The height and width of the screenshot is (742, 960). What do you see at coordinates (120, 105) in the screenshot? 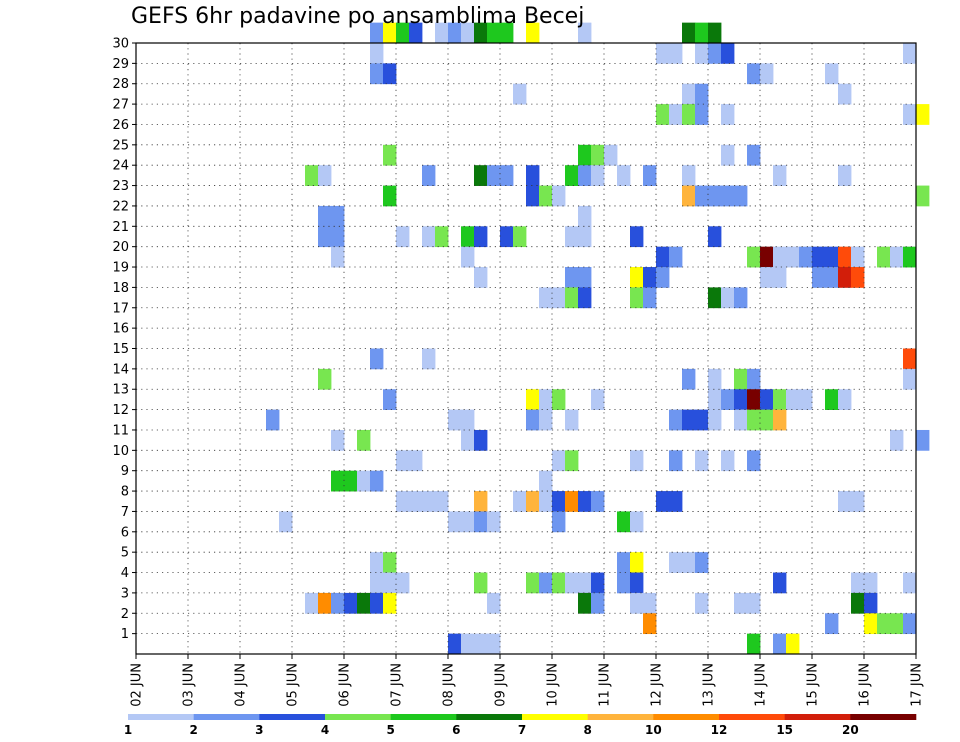
I see `y-tick-label: 27` at bounding box center [120, 105].